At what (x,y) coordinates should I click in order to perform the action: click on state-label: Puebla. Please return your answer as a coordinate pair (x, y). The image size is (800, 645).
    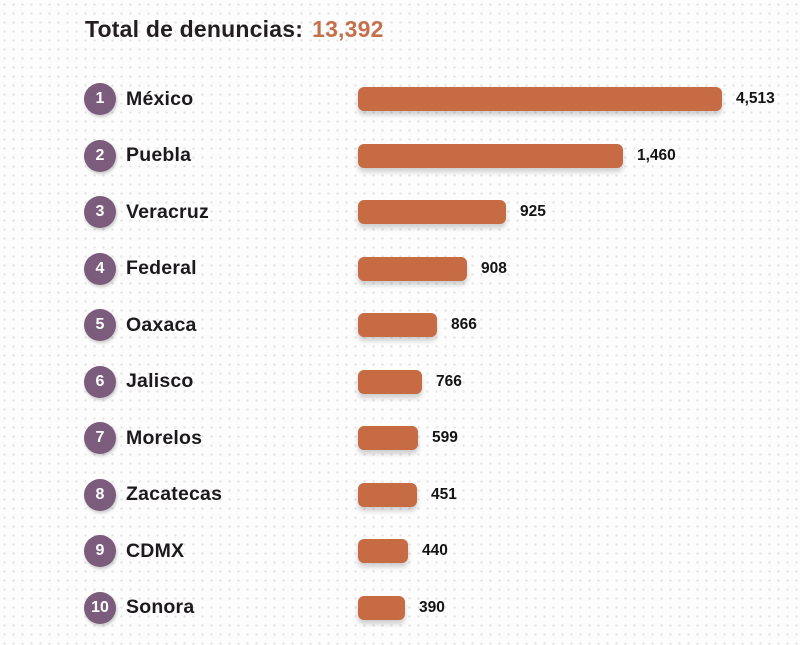
    Looking at the image, I should click on (159, 155).